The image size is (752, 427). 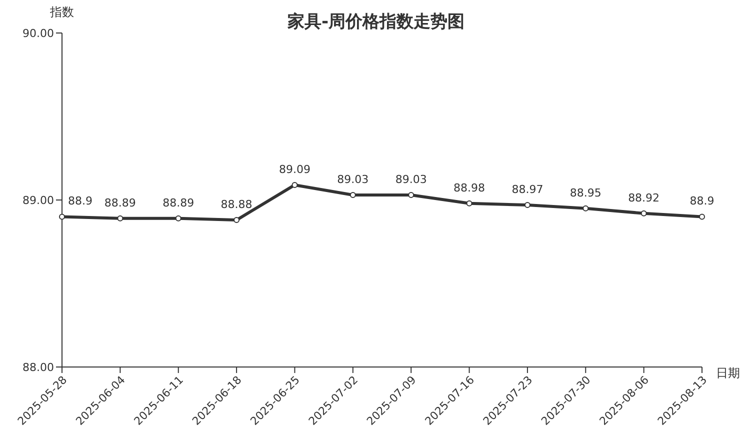 What do you see at coordinates (38, 367) in the screenshot?
I see `y-tick-label: 88.00` at bounding box center [38, 367].